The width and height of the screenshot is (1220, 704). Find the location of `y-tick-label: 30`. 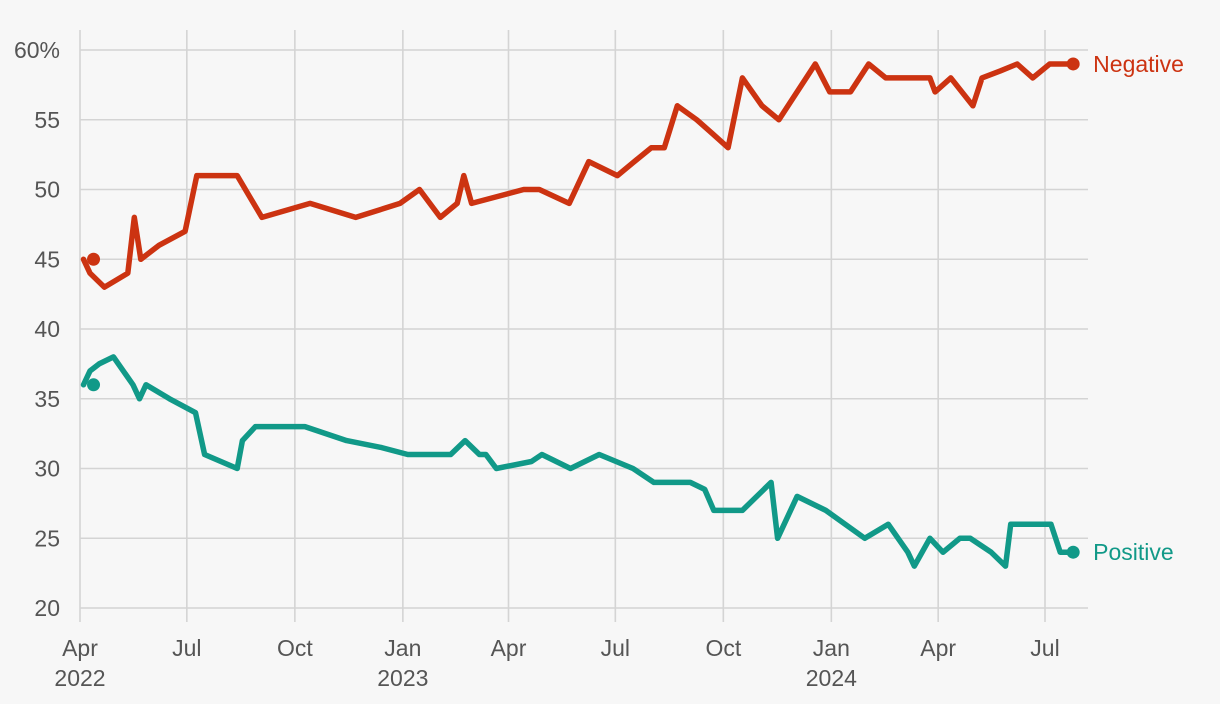

y-tick-label: 30 is located at coordinates (47, 469).